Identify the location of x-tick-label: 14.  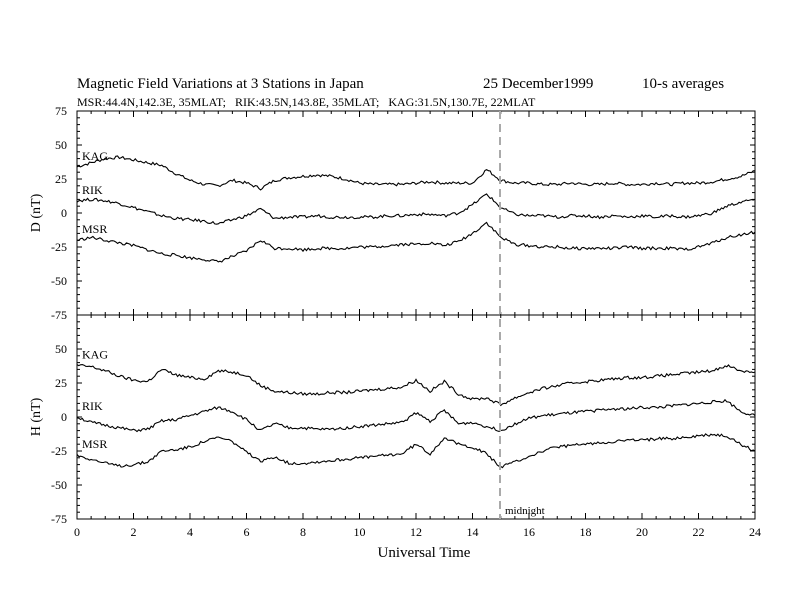
(473, 532).